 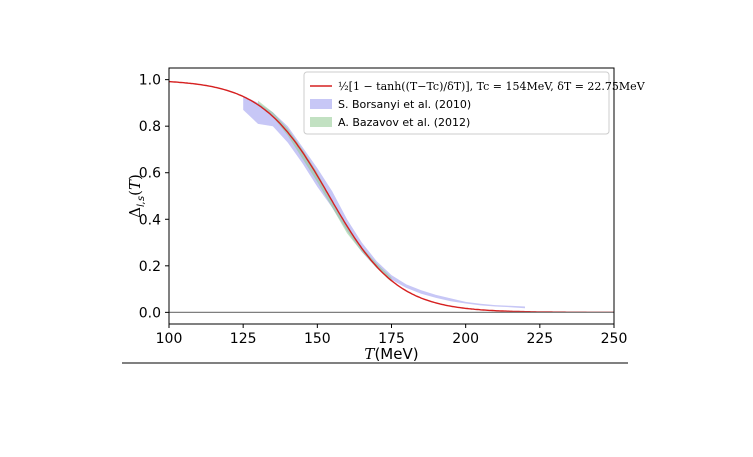 I want to click on y-tick-label: 0.0, so click(x=150, y=313).